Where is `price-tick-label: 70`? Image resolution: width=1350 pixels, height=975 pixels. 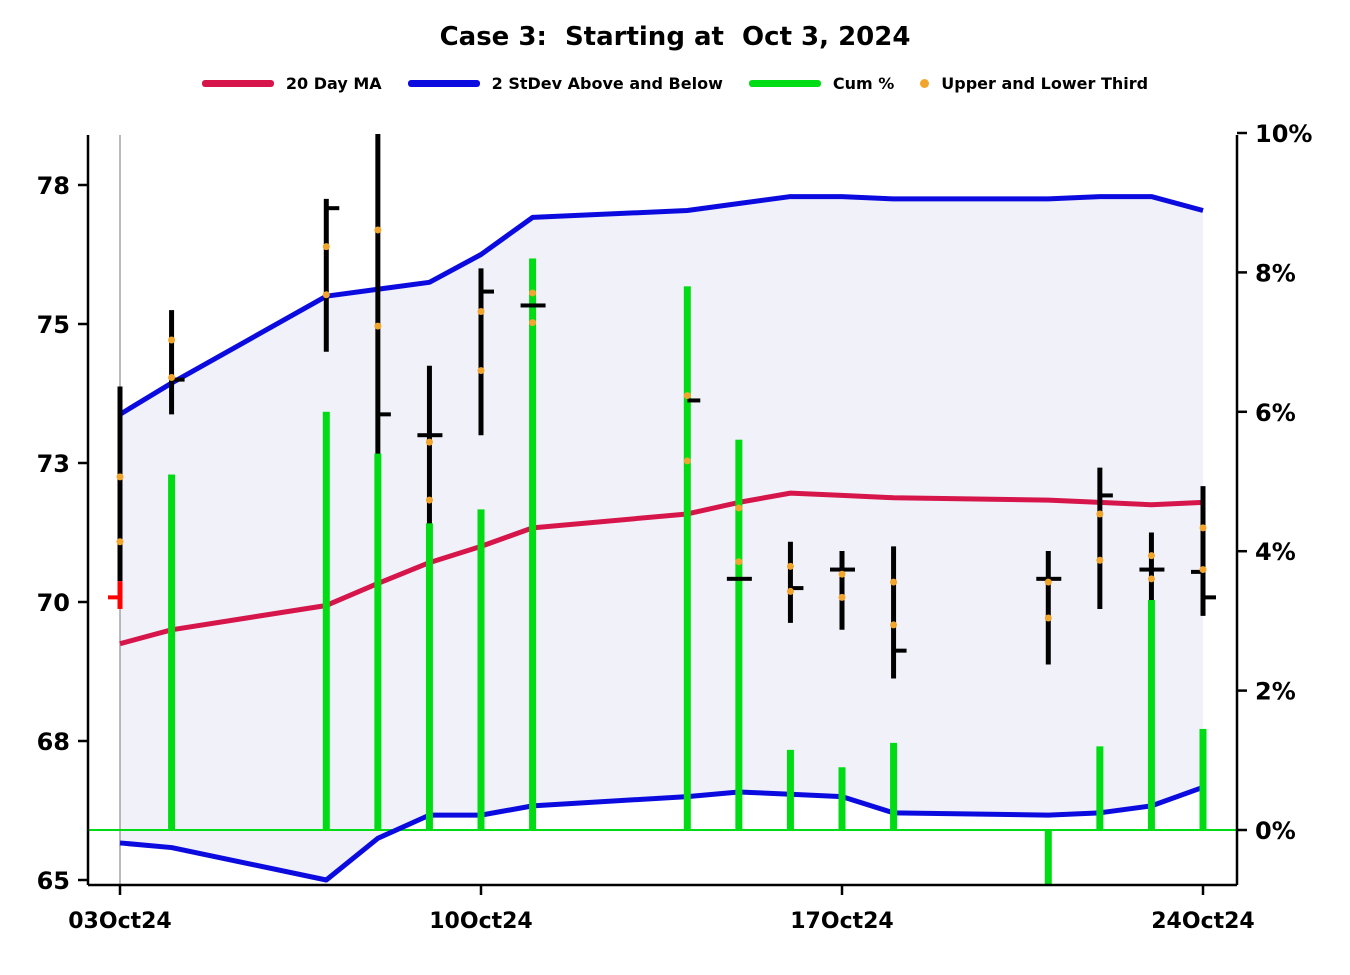
price-tick-label: 70 is located at coordinates (53, 603).